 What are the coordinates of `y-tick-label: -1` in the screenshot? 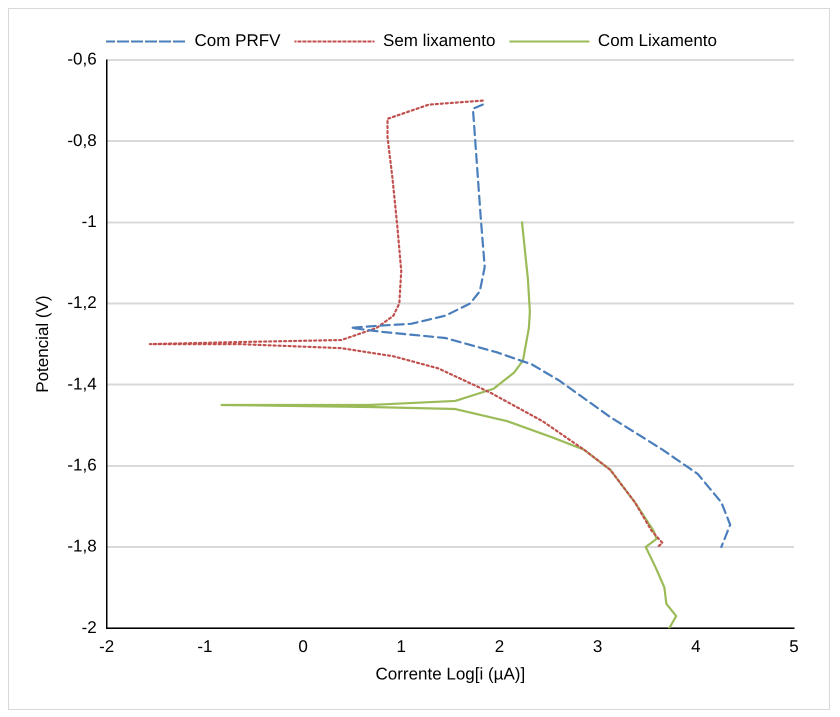 It's located at (89, 222).